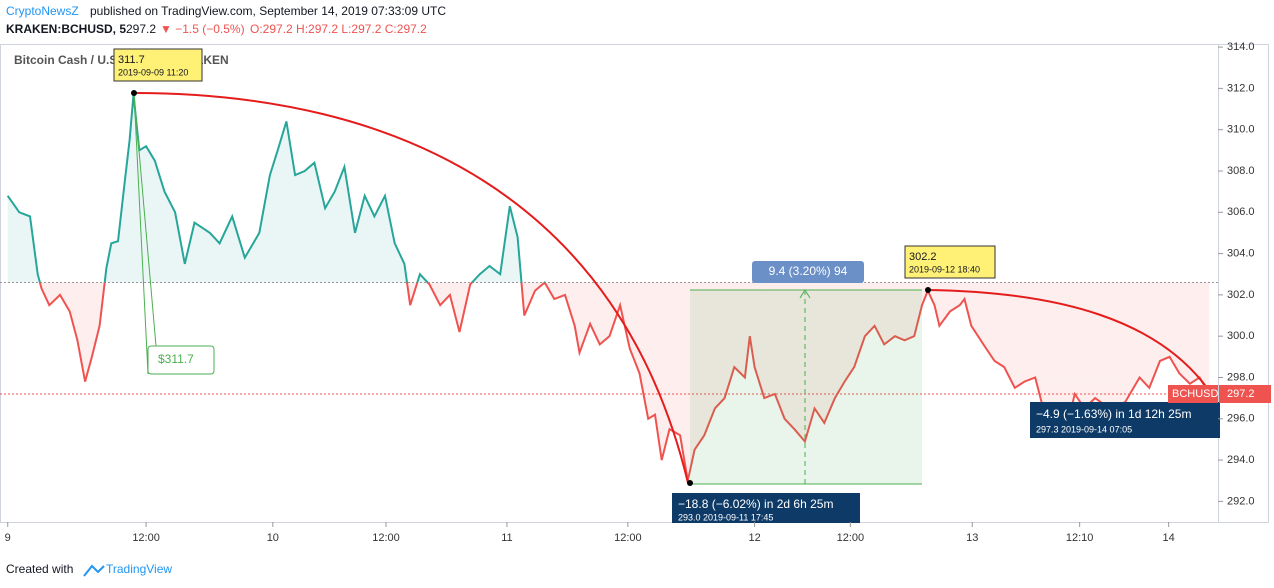 The image size is (1274, 588). Describe the element at coordinates (131, 60) in the screenshot. I see `callout-text: 311.7` at that location.